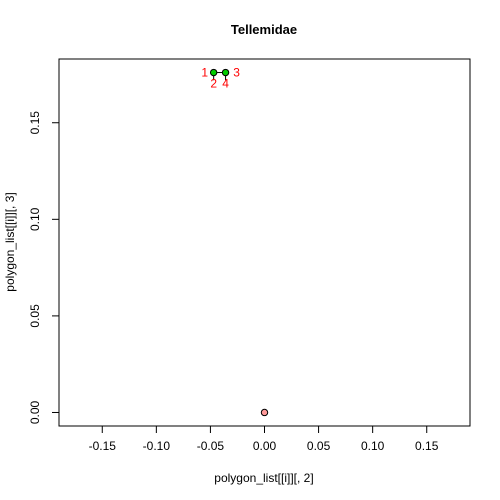 The width and height of the screenshot is (500, 500). Describe the element at coordinates (10, 241) in the screenshot. I see `y-axis-label: polygon_list[[i]][, 3]` at that location.